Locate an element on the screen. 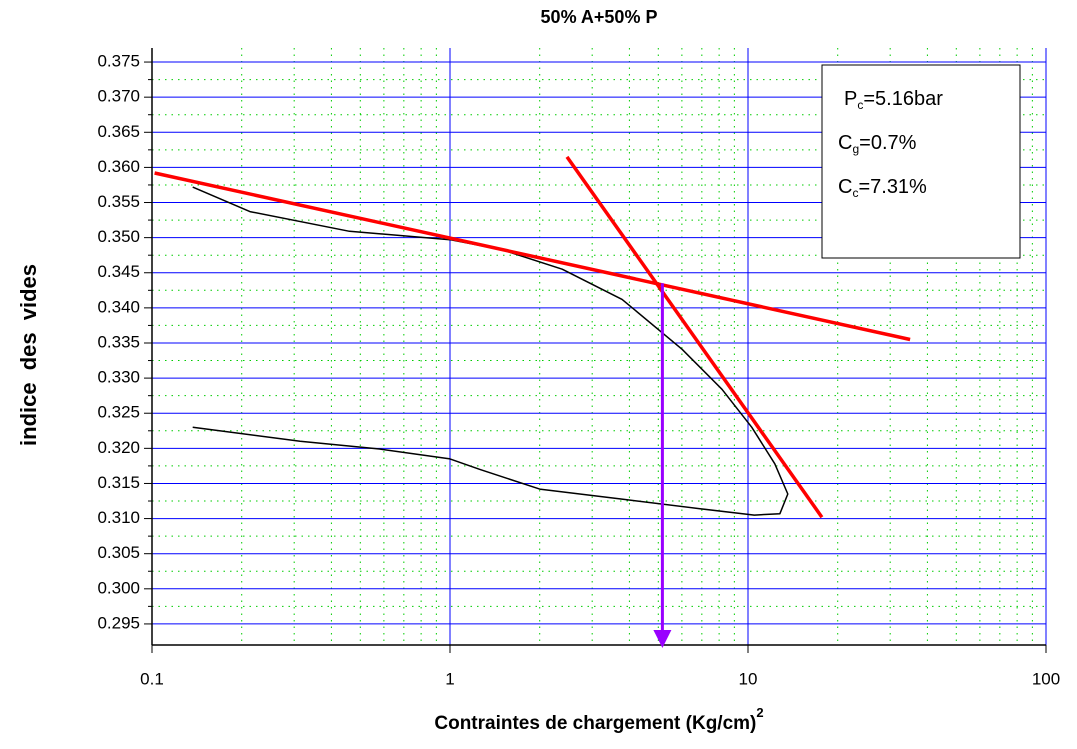  x-tick-label: 0.1 is located at coordinates (152, 678).